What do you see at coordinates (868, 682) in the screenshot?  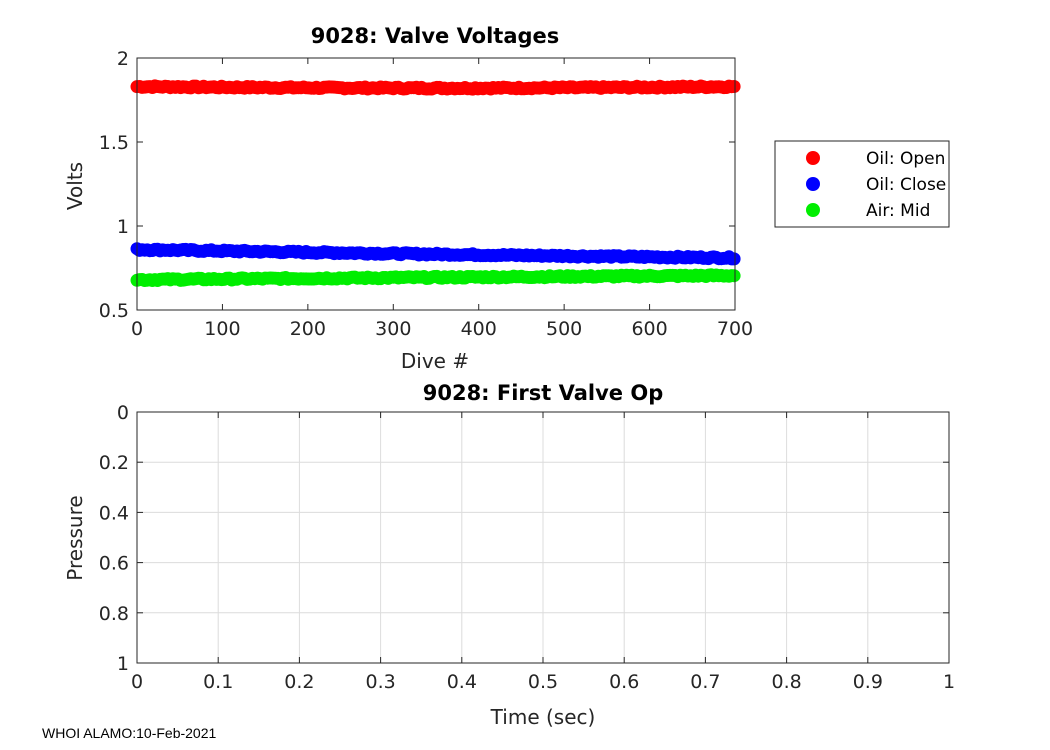 I see `x-tick-label: 0.9` at bounding box center [868, 682].